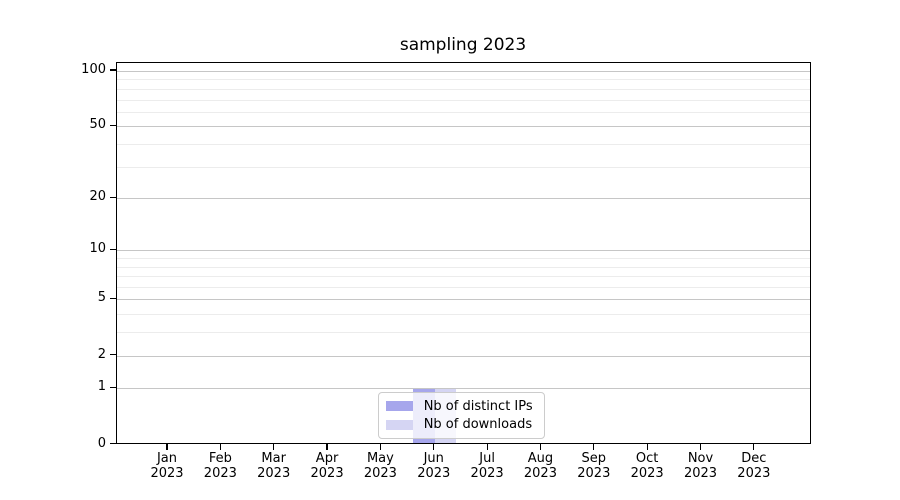 This screenshot has height=500, width=900. I want to click on legend-label: Nb of downloads, so click(478, 425).